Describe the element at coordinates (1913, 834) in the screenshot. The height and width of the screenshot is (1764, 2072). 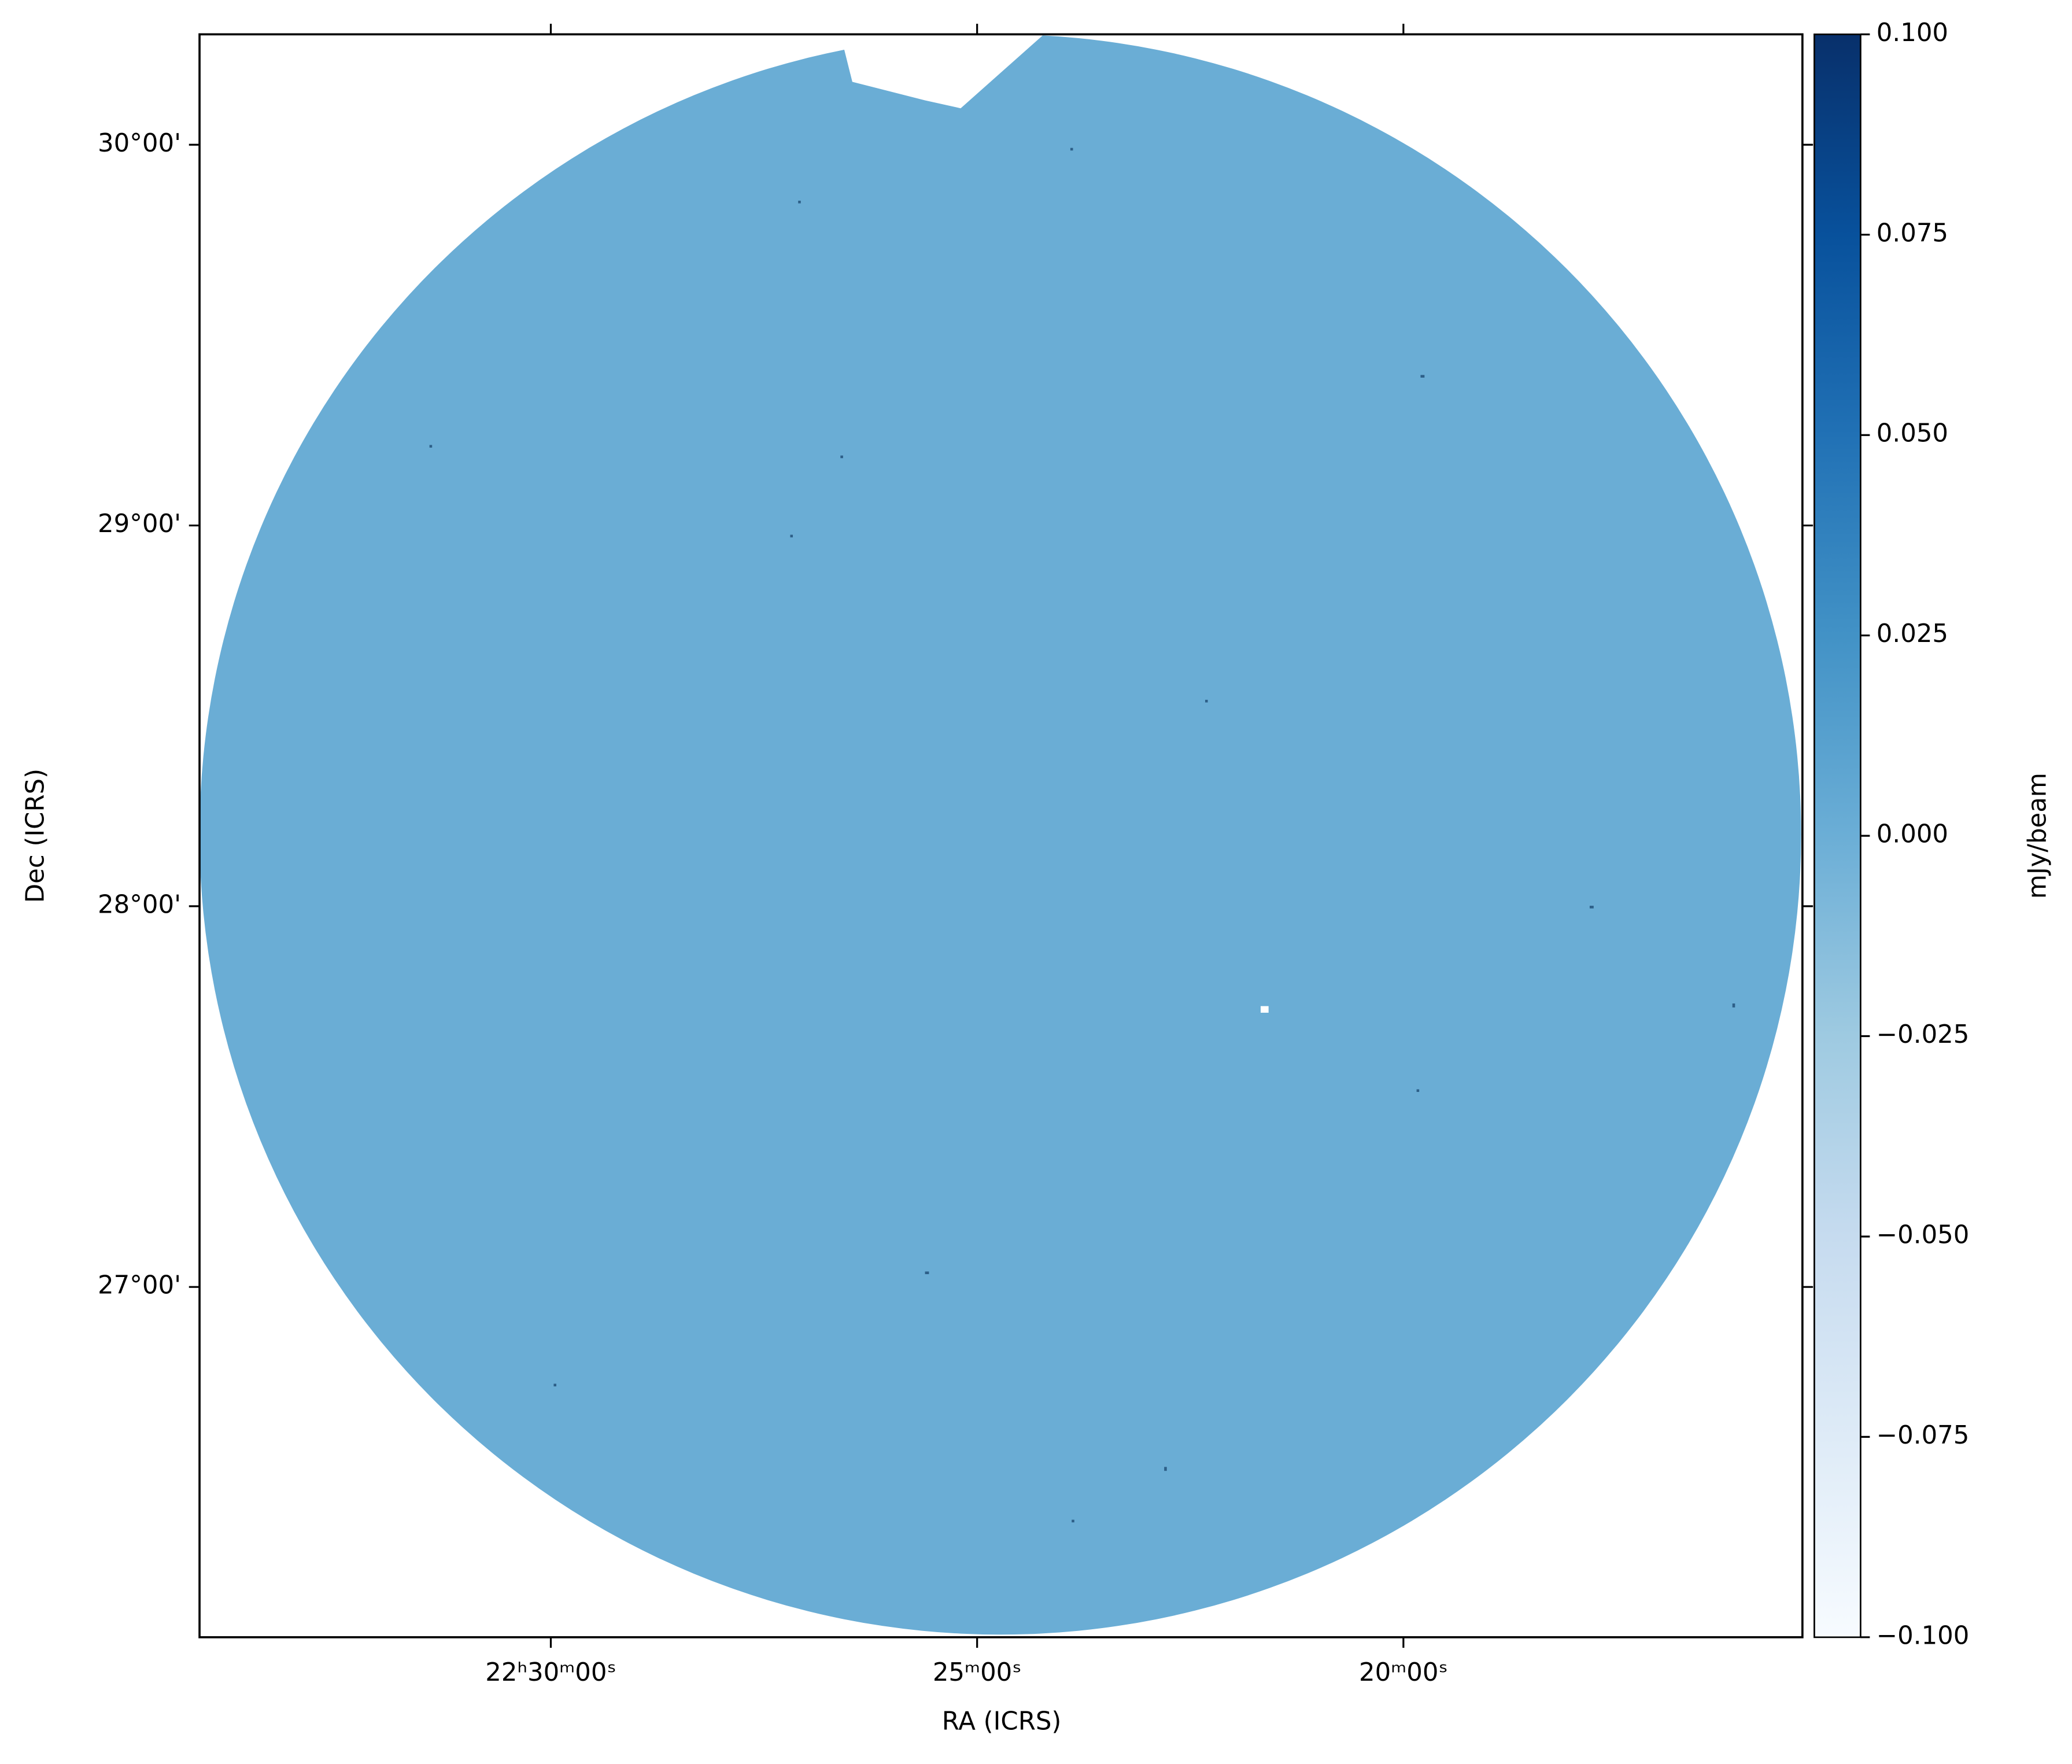
I see `colorbar-tick-label: 0.000` at that location.